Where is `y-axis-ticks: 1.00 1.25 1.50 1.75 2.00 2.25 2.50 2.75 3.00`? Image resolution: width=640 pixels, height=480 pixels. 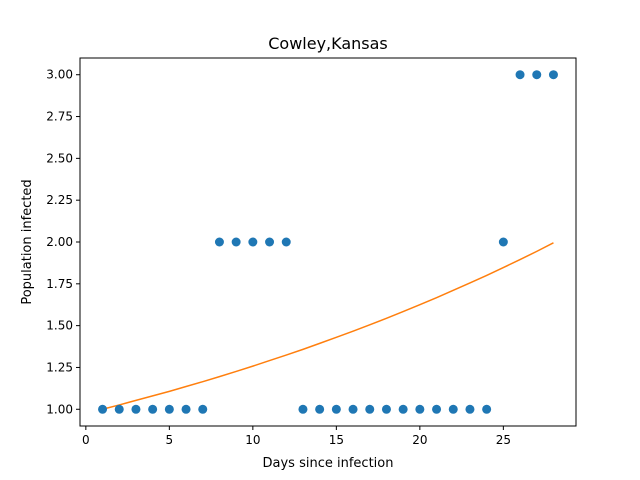 y-axis-ticks: 1.00 1.25 1.50 1.75 2.00 2.25 2.50 2.75 3.00 is located at coordinates (63, 242).